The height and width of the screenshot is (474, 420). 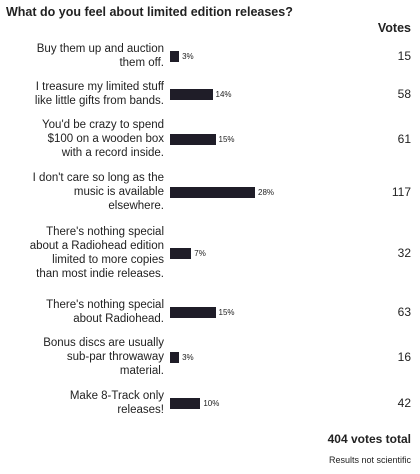 What do you see at coordinates (116, 396) in the screenshot?
I see `option-label-line: Make 8-Track only` at bounding box center [116, 396].